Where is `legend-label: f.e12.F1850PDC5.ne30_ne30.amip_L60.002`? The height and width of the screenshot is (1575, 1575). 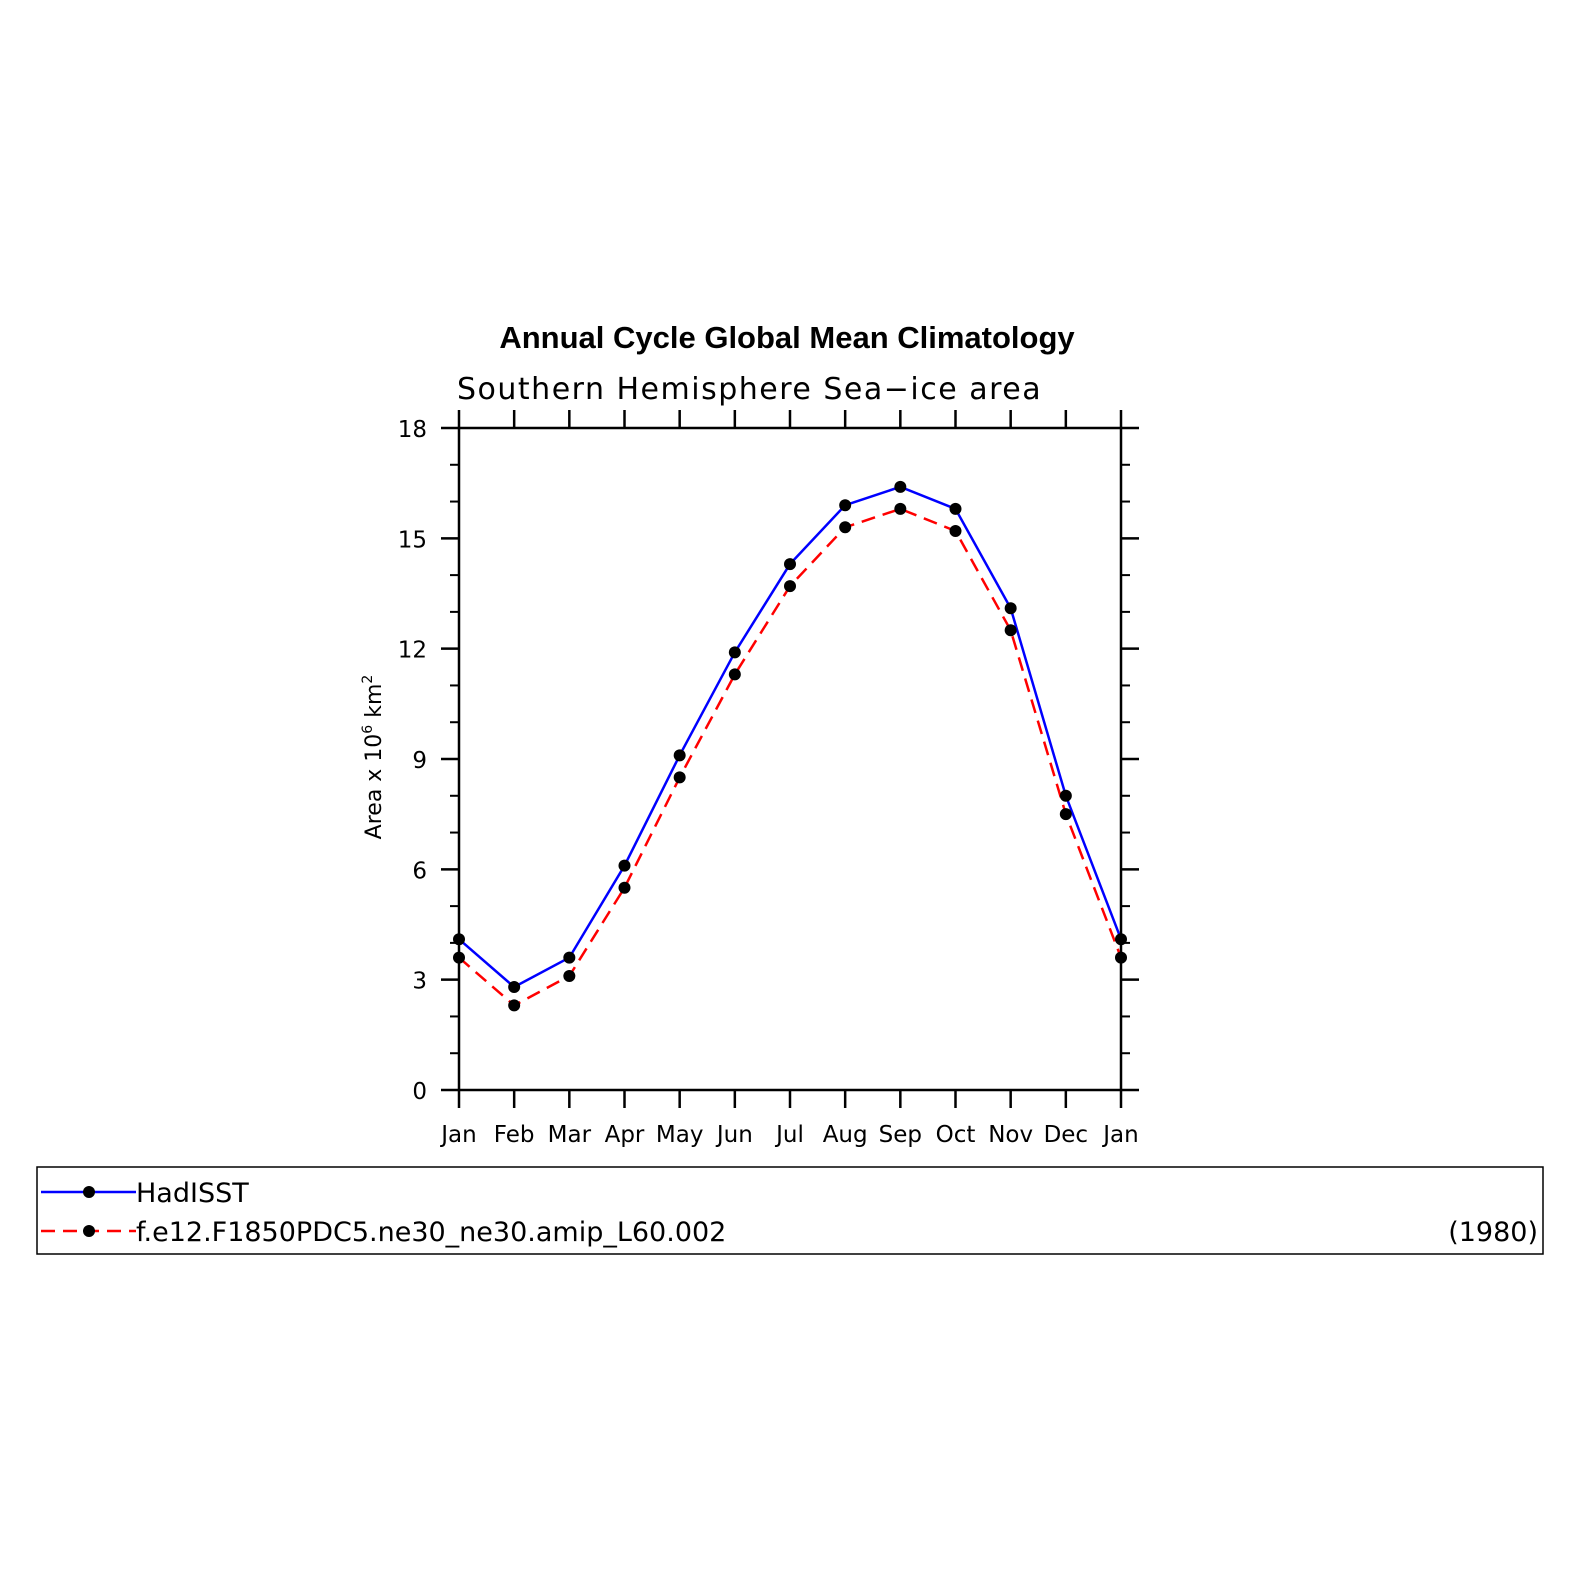
legend-label: f.e12.F1850PDC5.ne30_ne30.amip_L60.002 is located at coordinates (431, 1232).